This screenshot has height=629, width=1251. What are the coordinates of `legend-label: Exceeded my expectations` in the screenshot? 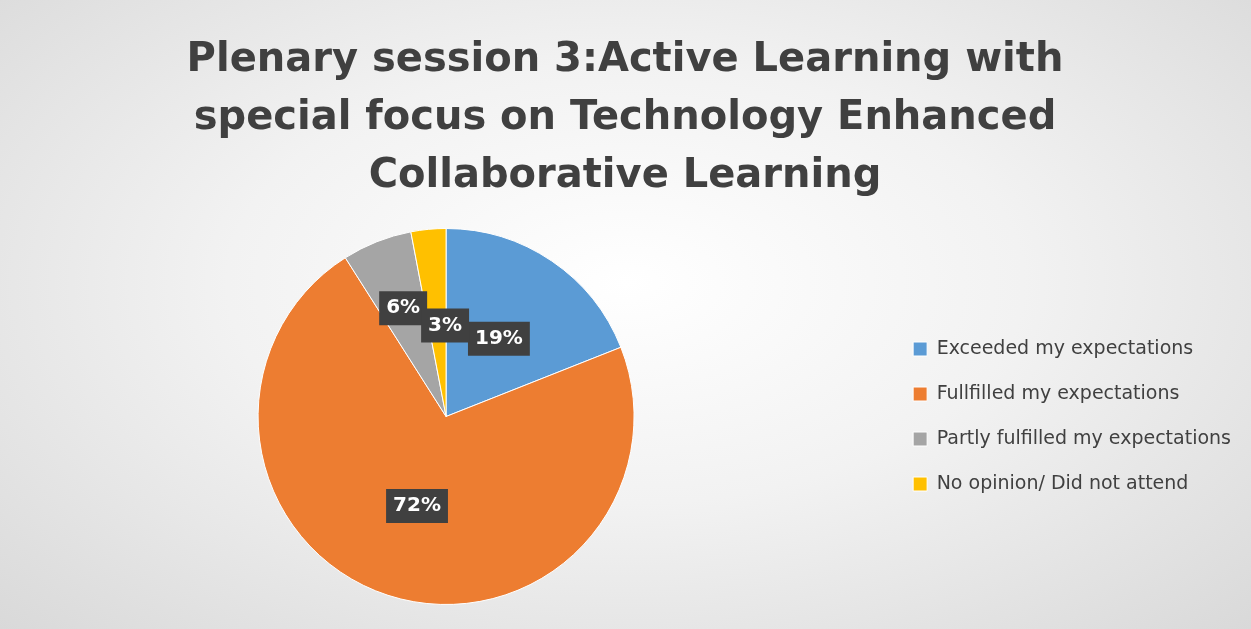 It's located at (1065, 346).